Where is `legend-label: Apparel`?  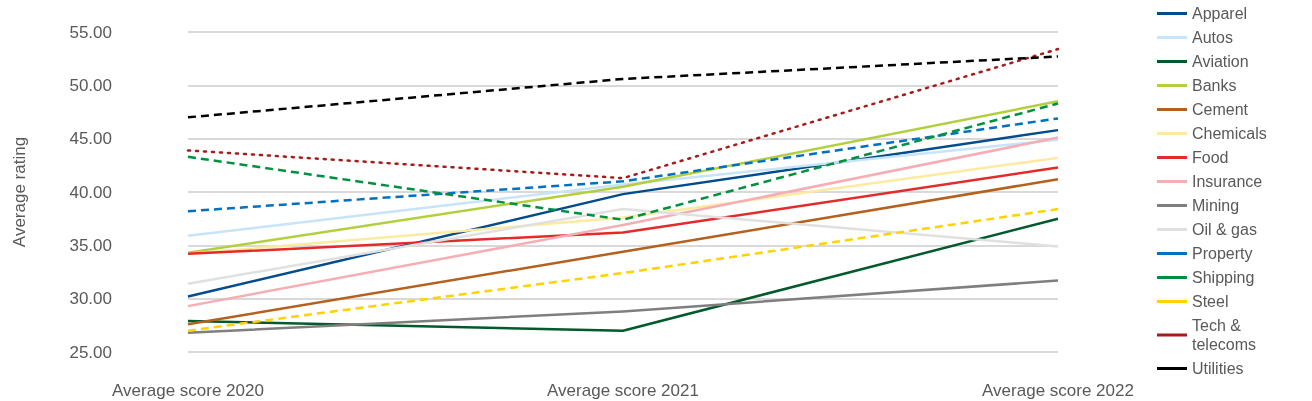
legend-label: Apparel is located at coordinates (1220, 13).